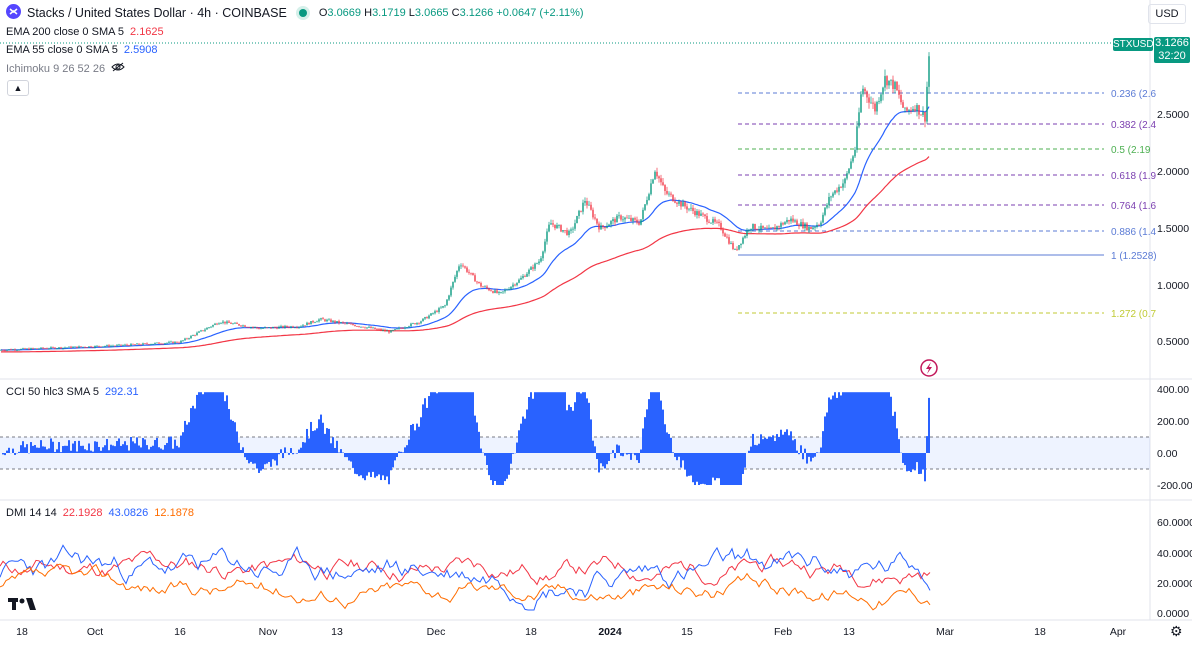 This screenshot has width=1192, height=645. Describe the element at coordinates (23, 606) in the screenshot. I see `tradingview-logo` at that location.